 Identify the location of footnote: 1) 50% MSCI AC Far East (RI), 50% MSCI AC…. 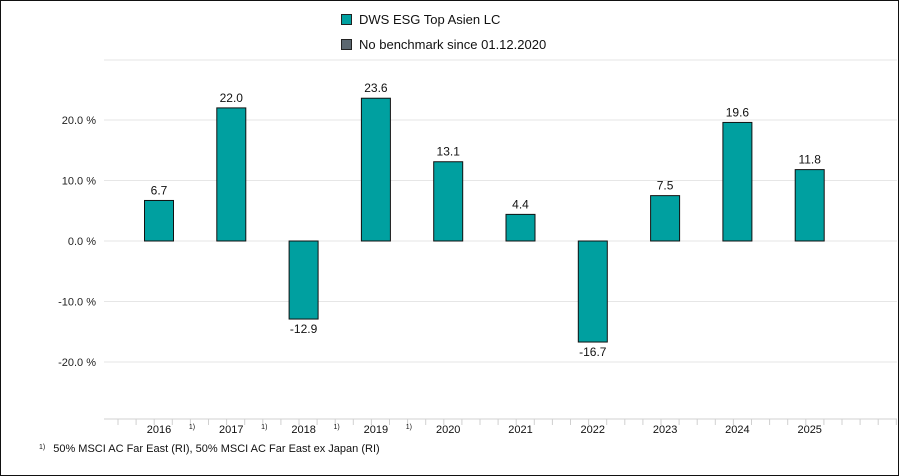
(209, 449).